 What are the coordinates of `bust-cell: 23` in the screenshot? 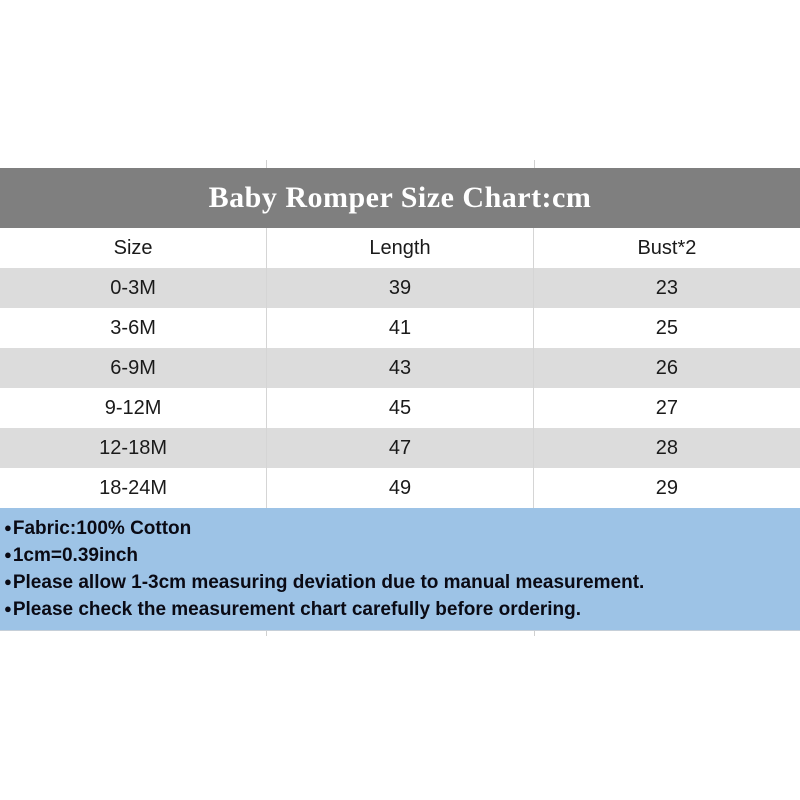 It's located at (667, 287).